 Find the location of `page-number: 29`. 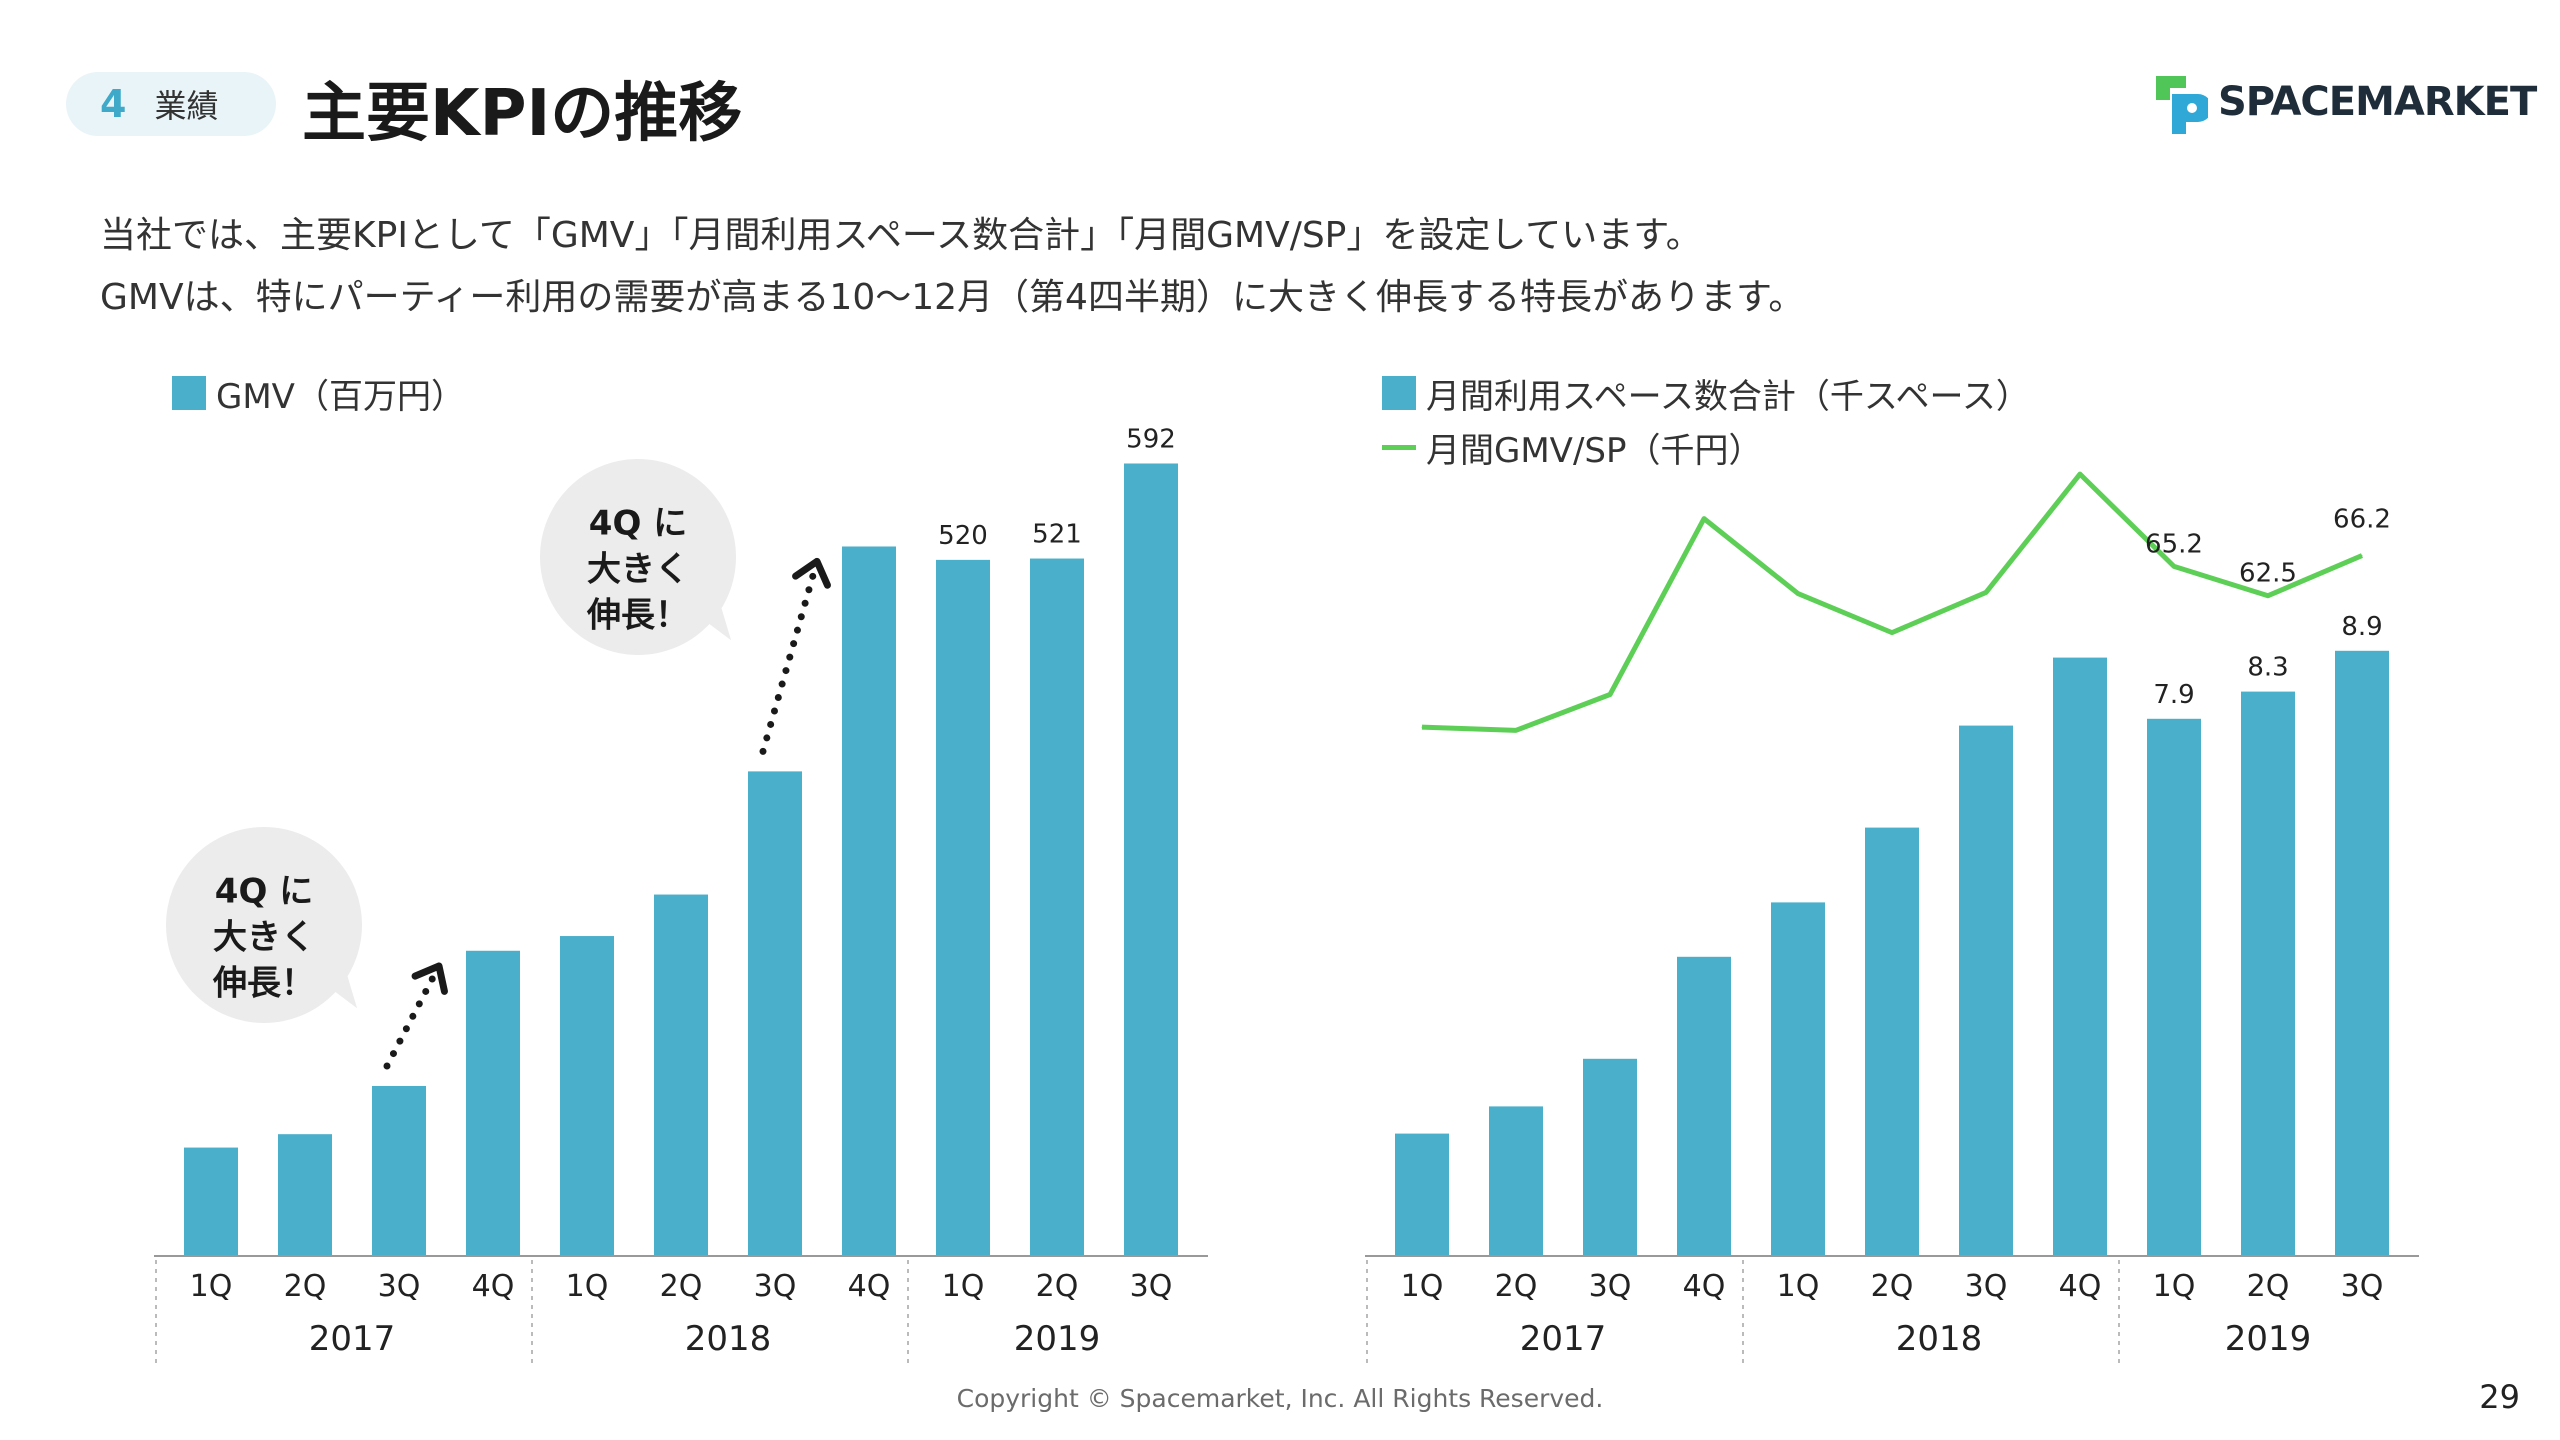

page-number: 29 is located at coordinates (2499, 1397).